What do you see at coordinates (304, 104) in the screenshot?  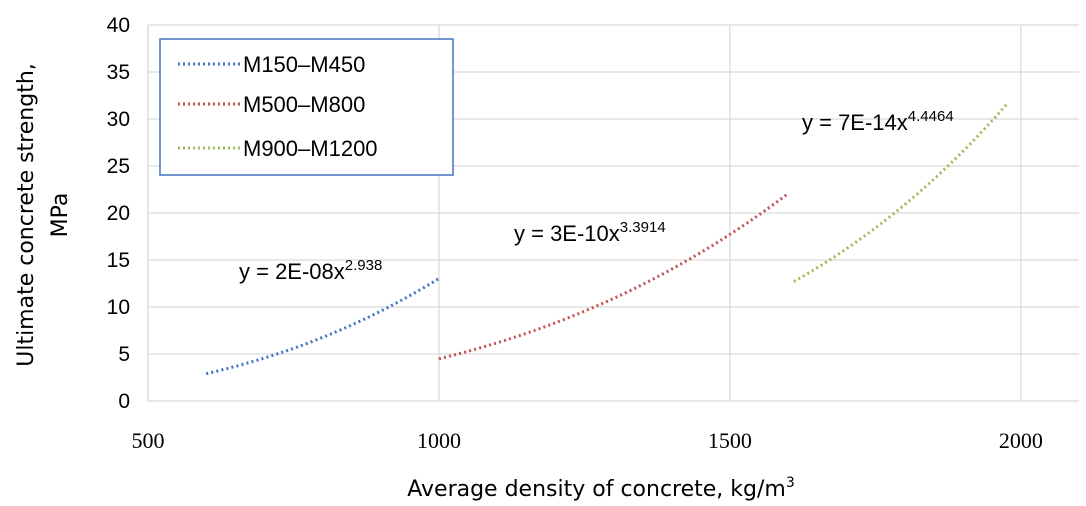 I see `legend-label-2: M500–M800` at bounding box center [304, 104].